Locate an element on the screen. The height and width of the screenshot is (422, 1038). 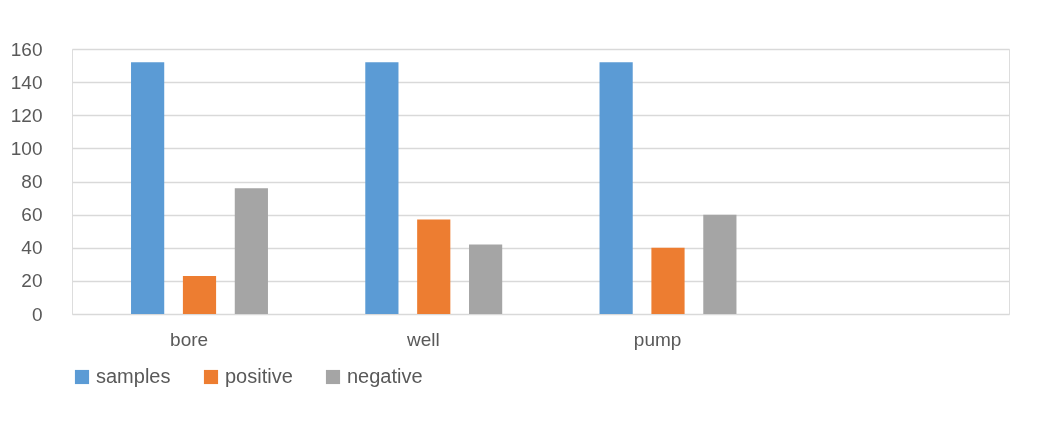
legend-label: samples is located at coordinates (133, 376).